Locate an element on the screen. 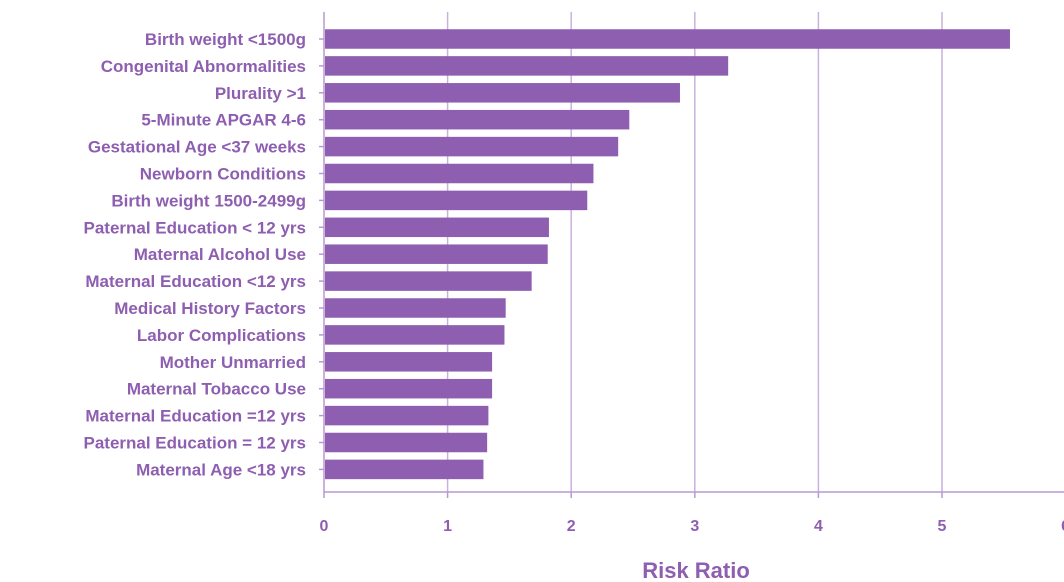 This screenshot has height=582, width=1064. x-tick-label: 3 is located at coordinates (694, 526).